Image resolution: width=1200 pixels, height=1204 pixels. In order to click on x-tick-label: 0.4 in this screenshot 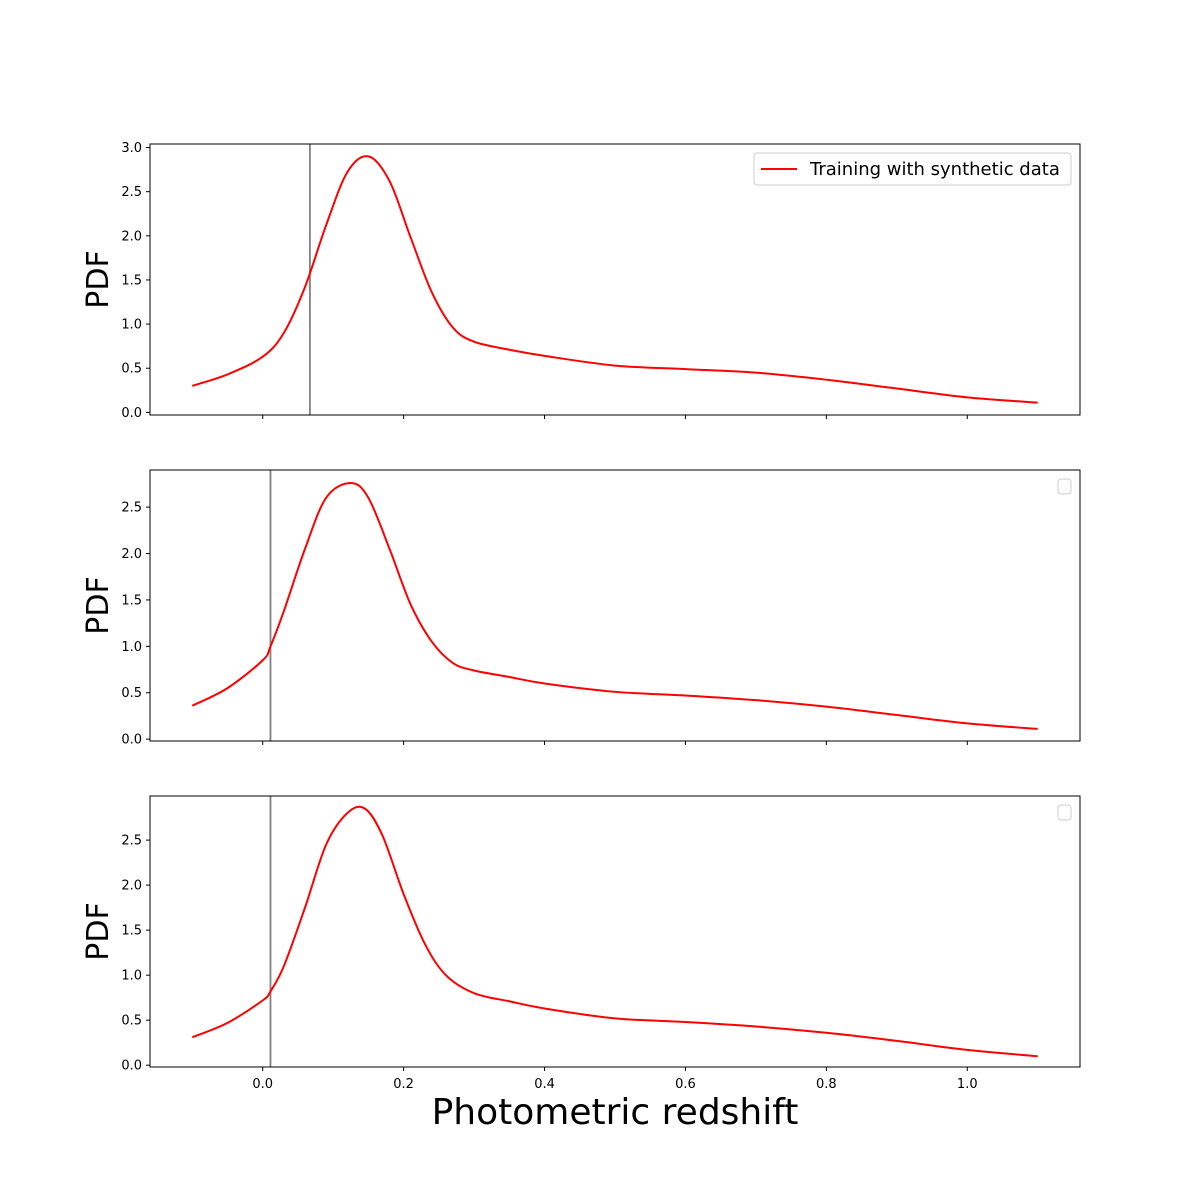, I will do `click(544, 1084)`.